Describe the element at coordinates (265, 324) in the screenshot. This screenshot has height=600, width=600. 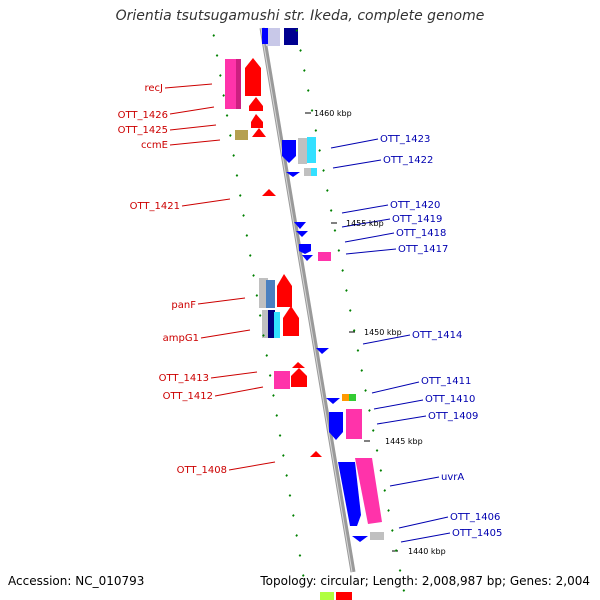
I see `gene-ampg1-grey` at that location.